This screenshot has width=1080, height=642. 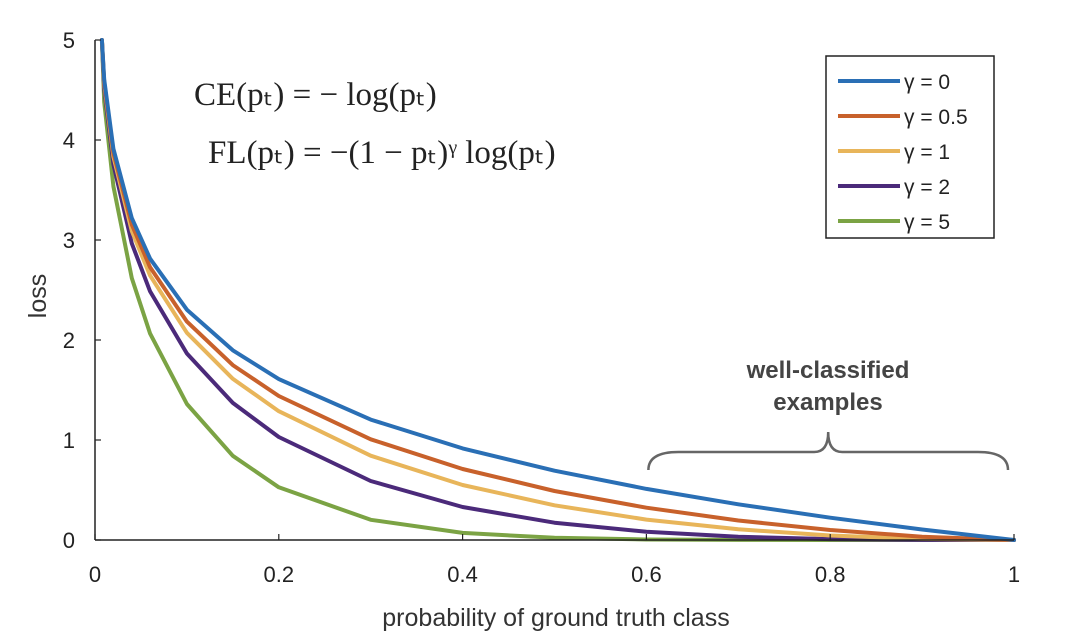 What do you see at coordinates (69, 40) in the screenshot?
I see `y-tick-label: 5` at bounding box center [69, 40].